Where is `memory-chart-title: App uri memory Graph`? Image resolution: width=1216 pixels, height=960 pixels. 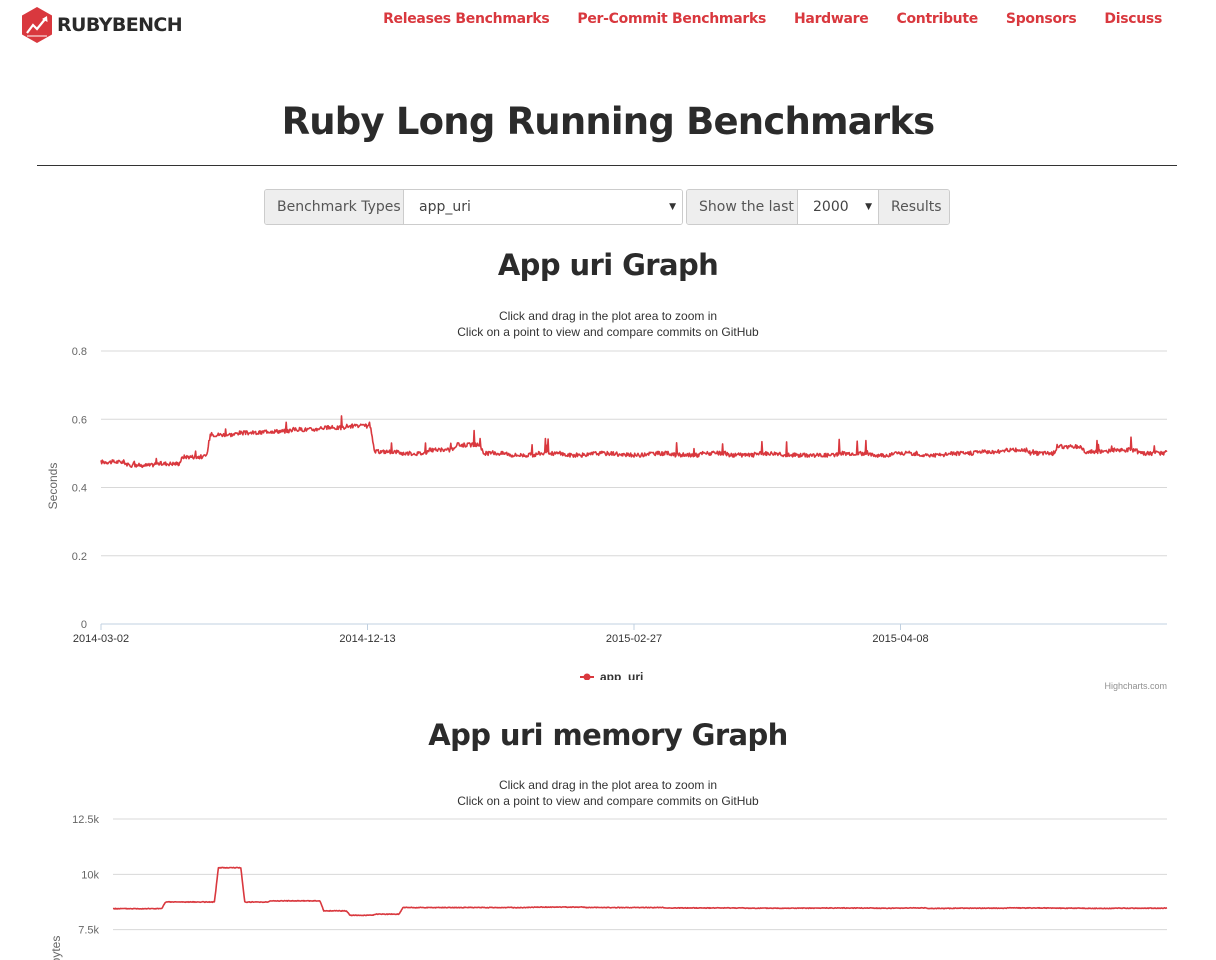 memory-chart-title: App uri memory Graph is located at coordinates (608, 735).